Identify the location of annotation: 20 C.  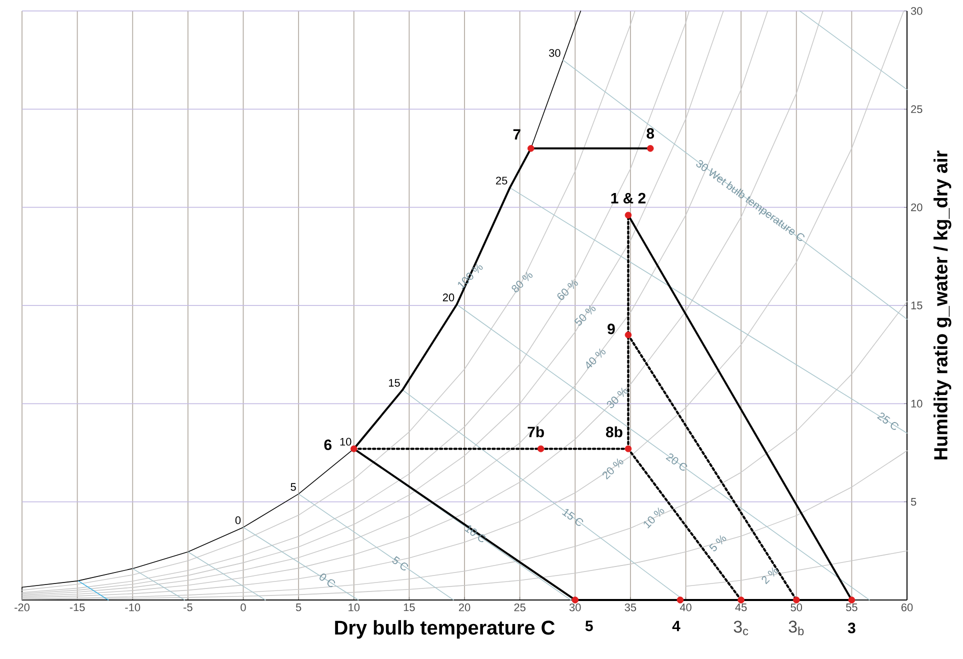
(677, 462).